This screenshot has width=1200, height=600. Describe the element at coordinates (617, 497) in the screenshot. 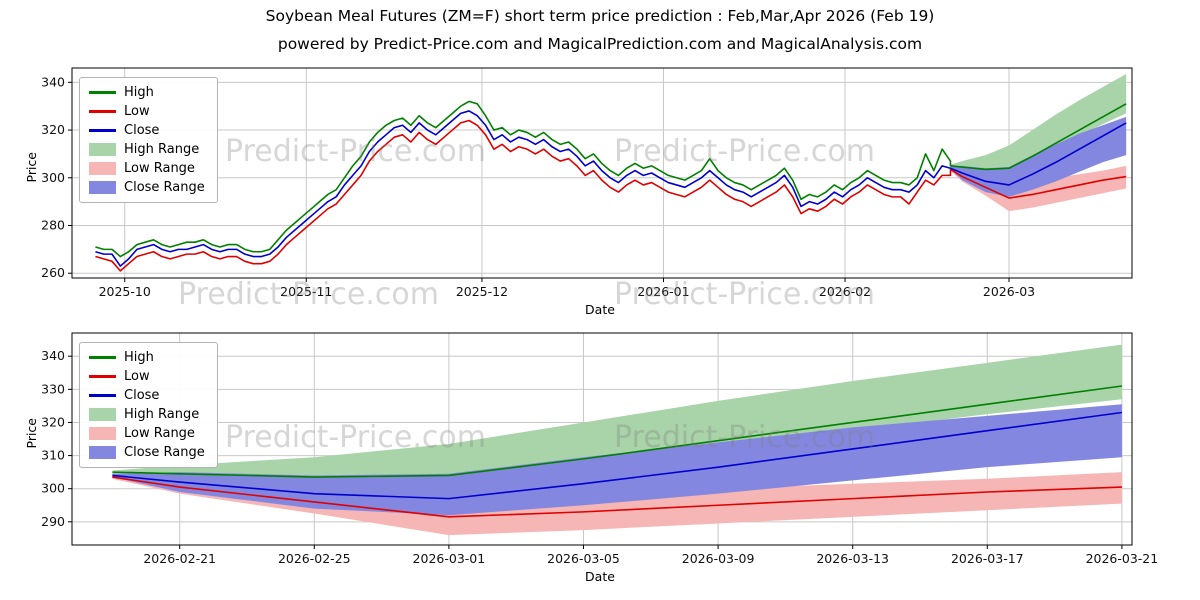

I see `low-line` at that location.